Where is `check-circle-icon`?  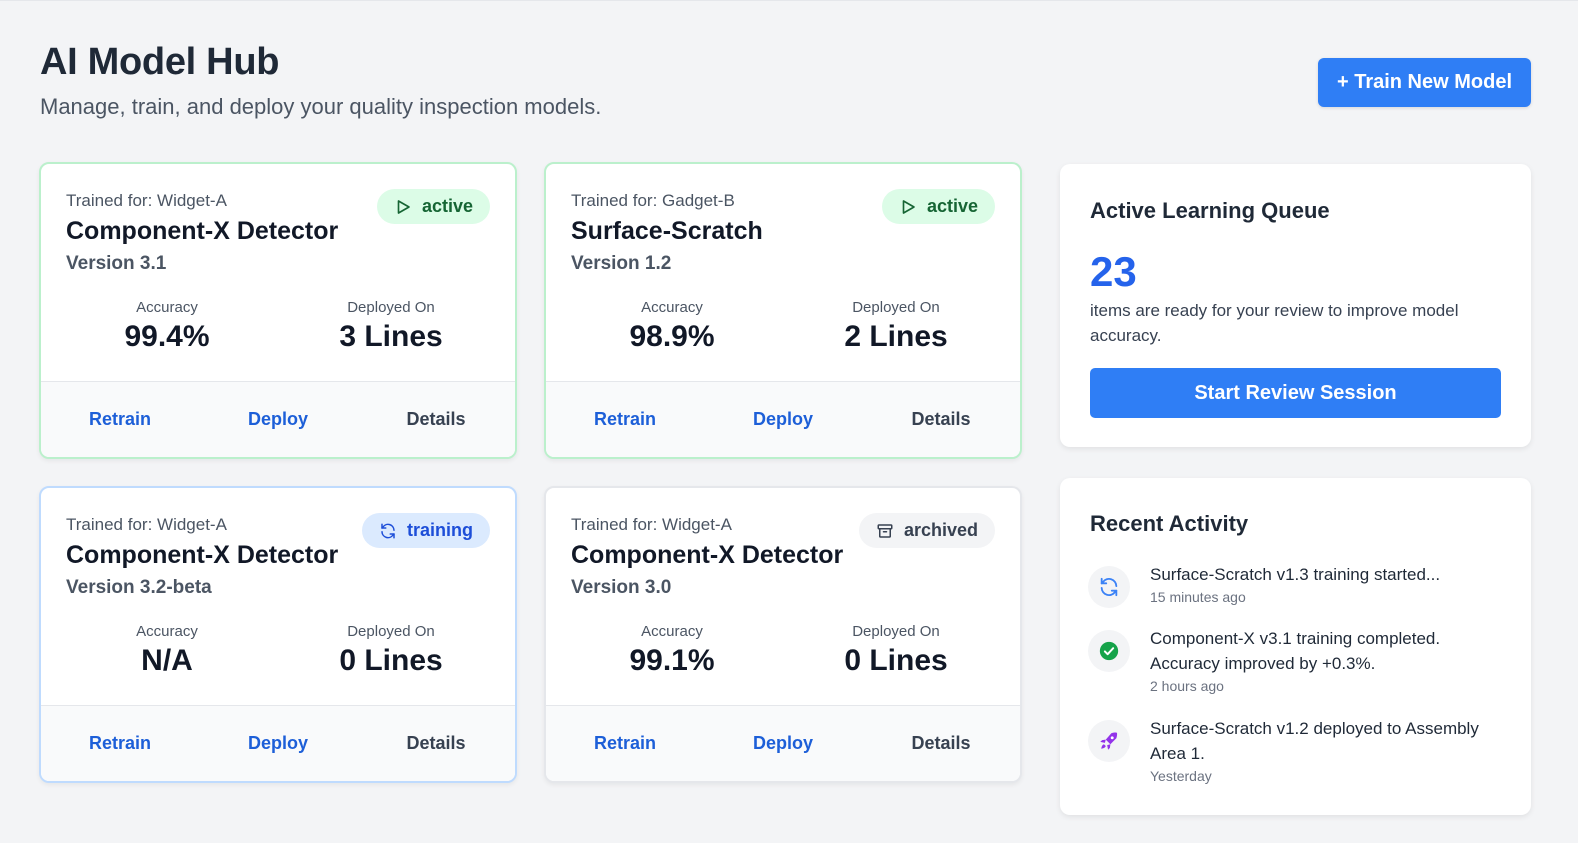
check-circle-icon is located at coordinates (1109, 651).